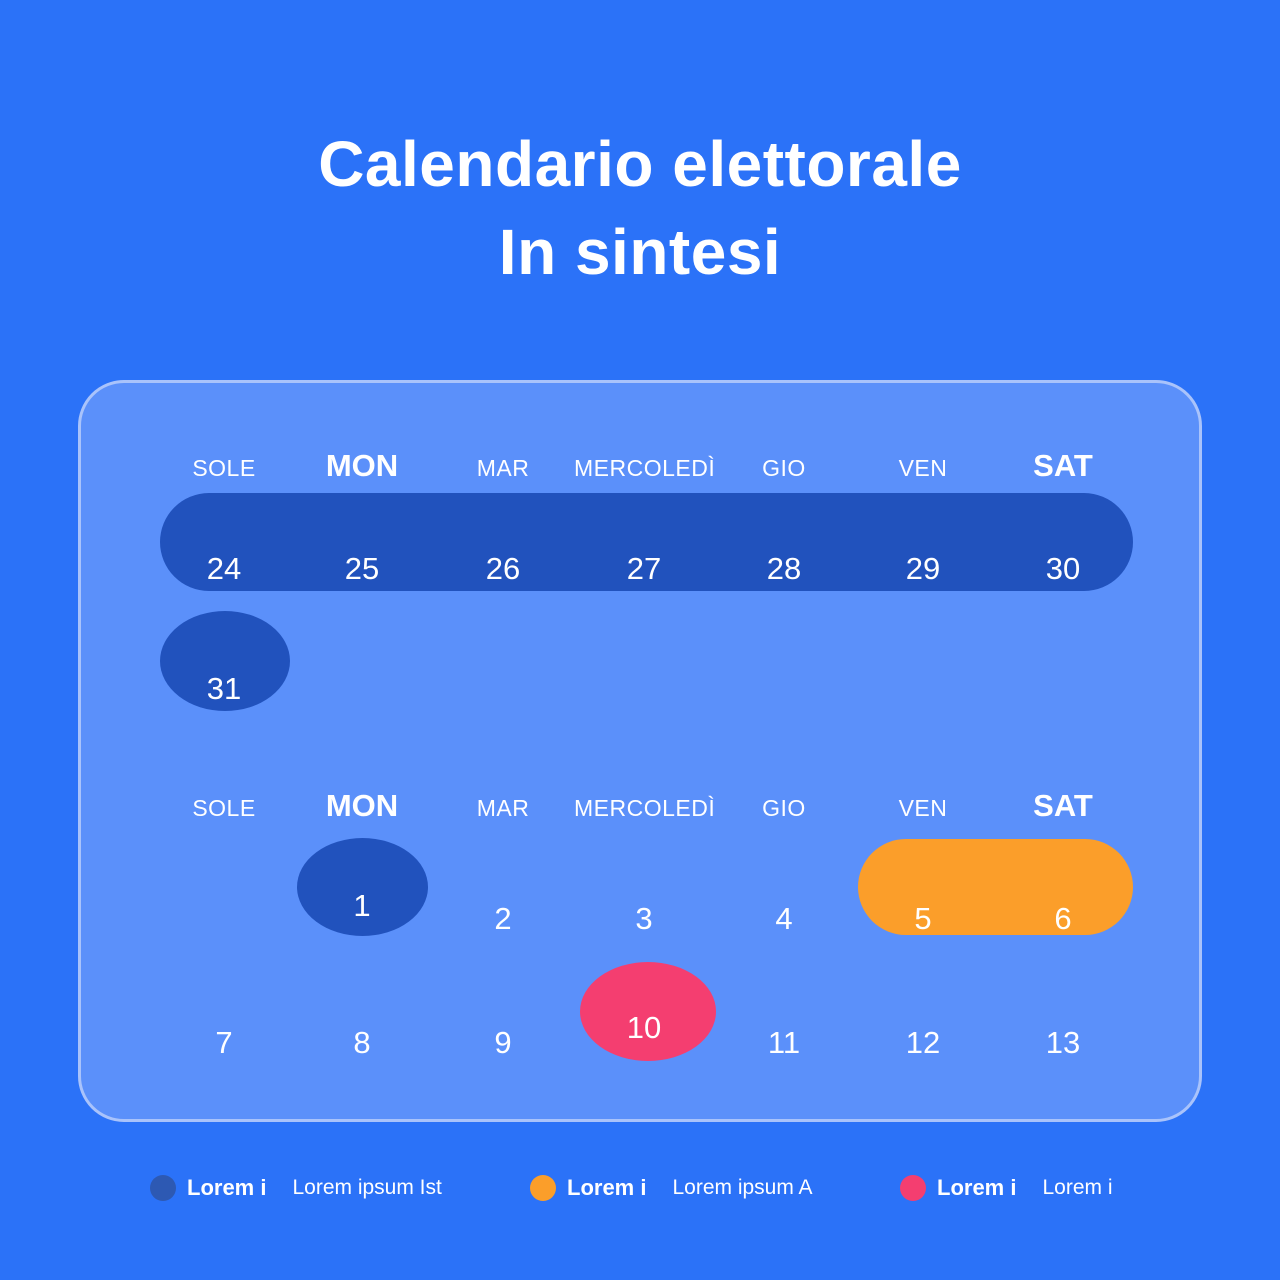  Describe the element at coordinates (742, 1187) in the screenshot. I see `legend-description: Lorem ipsum A` at that location.